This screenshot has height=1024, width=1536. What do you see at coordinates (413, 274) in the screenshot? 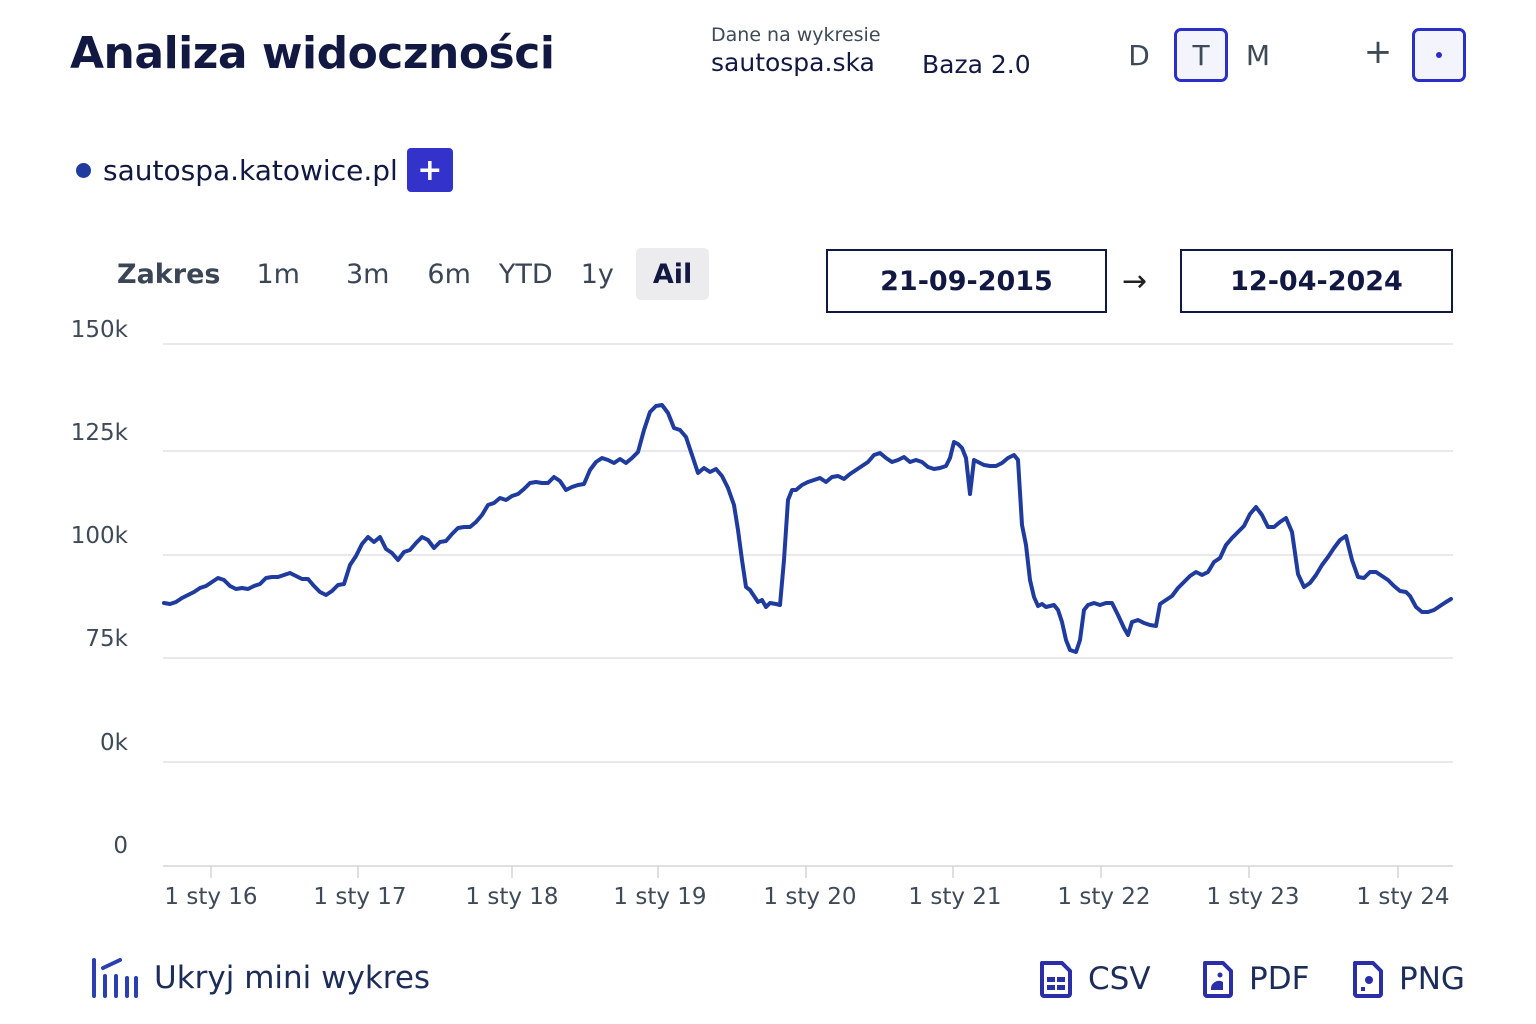
I see `range-selector: Zakres 1m 3m 6m YTD 1y Ail` at bounding box center [413, 274].